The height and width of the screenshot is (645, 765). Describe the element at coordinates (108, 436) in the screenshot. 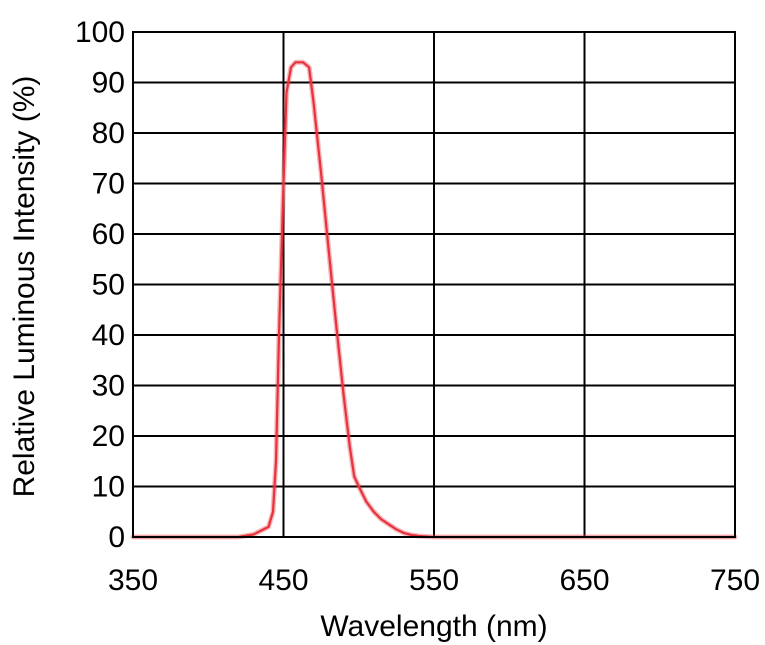

I see `y-tick-label: 20` at that location.